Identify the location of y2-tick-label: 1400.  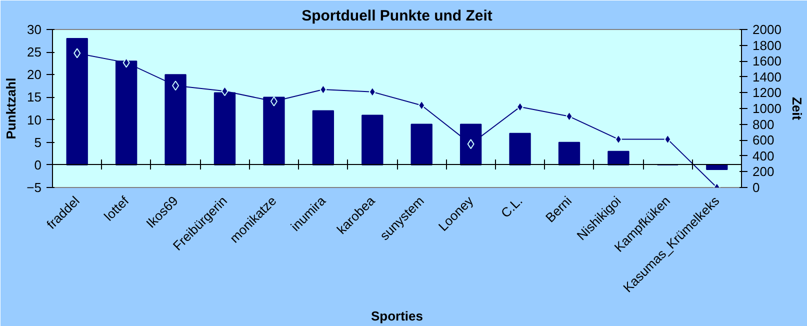
(767, 76).